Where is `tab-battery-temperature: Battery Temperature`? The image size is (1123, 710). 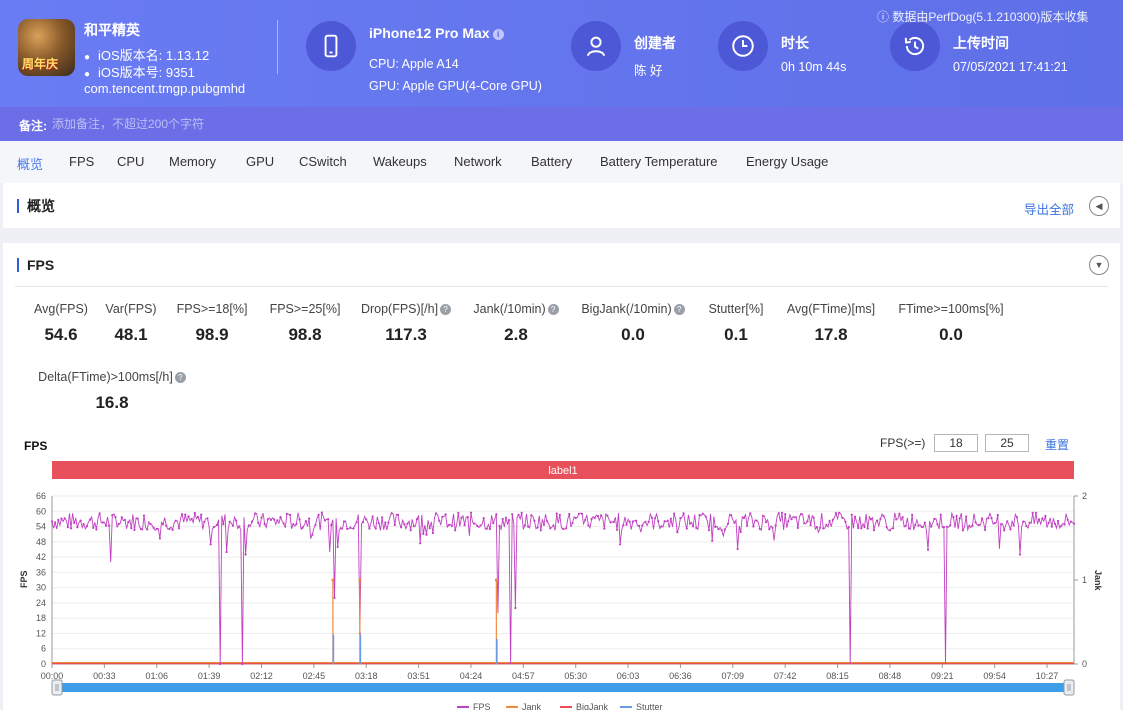
tab-battery-temperature: Battery Temperature is located at coordinates (659, 161).